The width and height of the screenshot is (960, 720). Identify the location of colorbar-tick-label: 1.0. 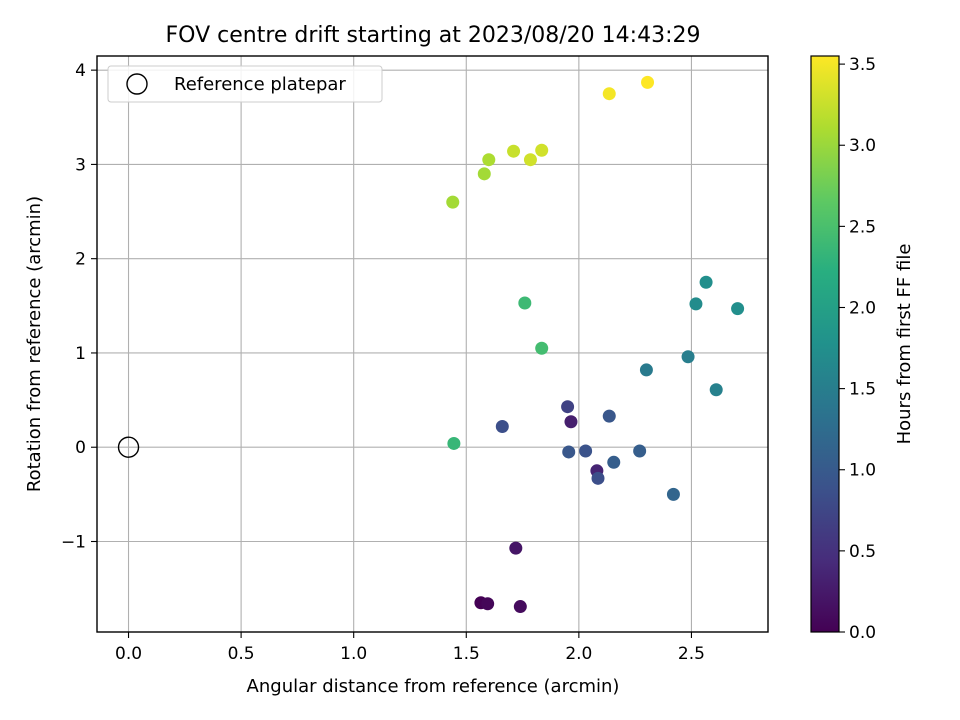
(862, 471).